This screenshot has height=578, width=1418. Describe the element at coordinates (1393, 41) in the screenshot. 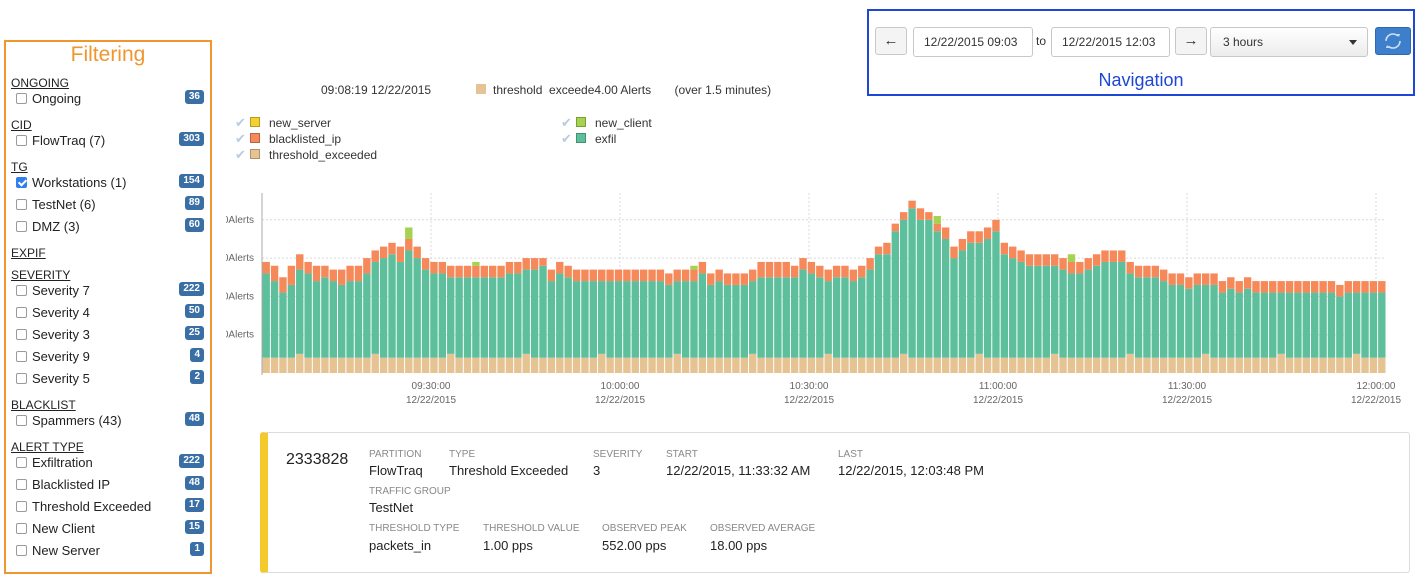

I see `refresh-button` at that location.